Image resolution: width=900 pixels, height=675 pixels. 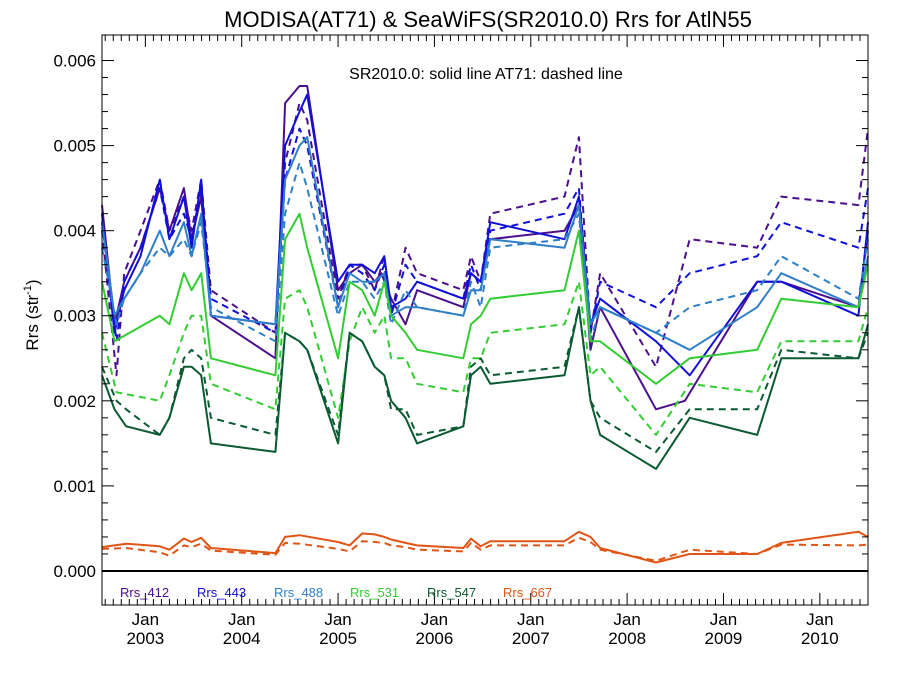 I want to click on y-axis-label: Rrs (str-1), so click(x=32, y=314).